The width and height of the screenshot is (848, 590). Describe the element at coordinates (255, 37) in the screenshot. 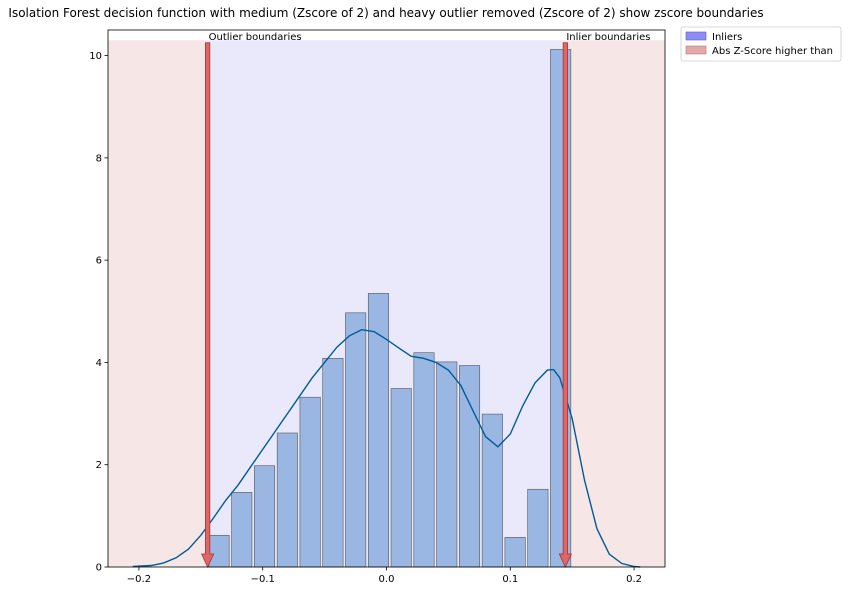

I see `arrow-label-0: Outlier boundaries` at that location.